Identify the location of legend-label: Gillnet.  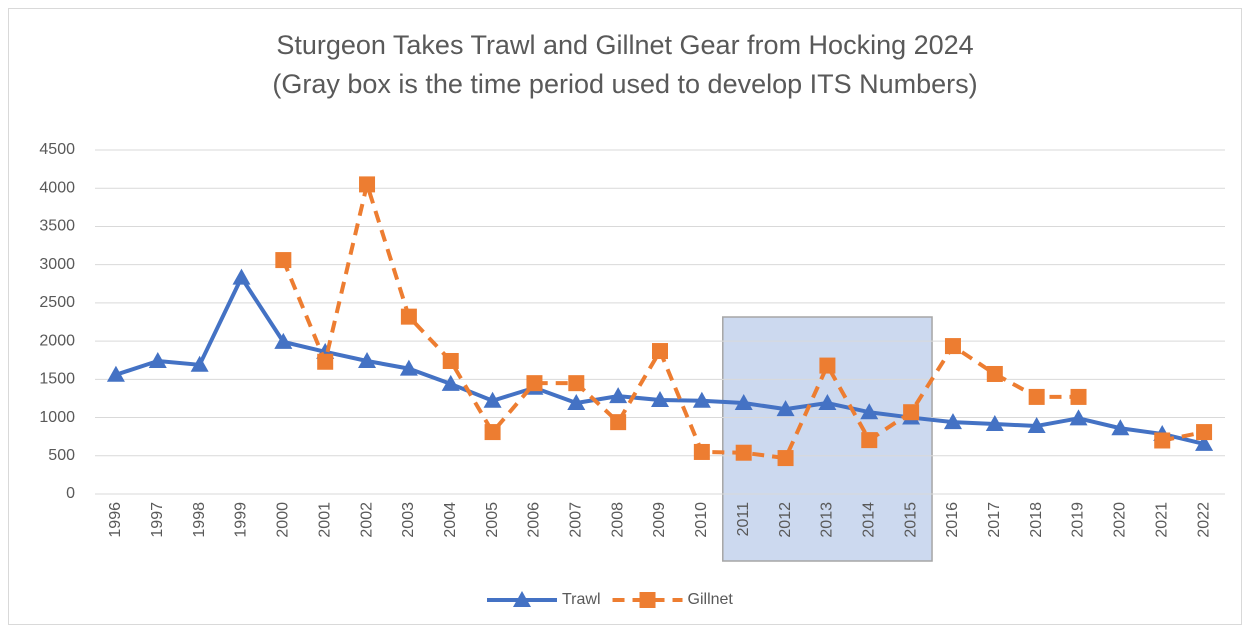
(711, 599).